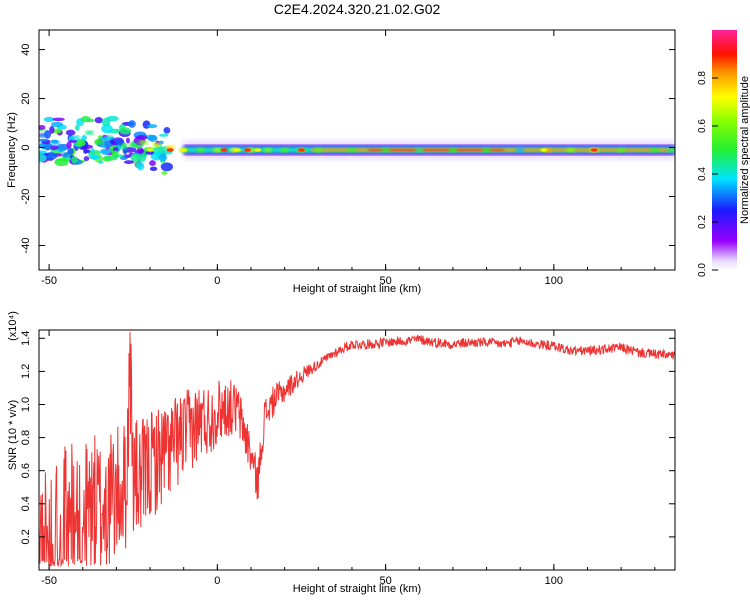 The width and height of the screenshot is (750, 600). Describe the element at coordinates (357, 289) in the screenshot. I see `spectrogram-x-axis-label: Height of straight line (km)` at that location.